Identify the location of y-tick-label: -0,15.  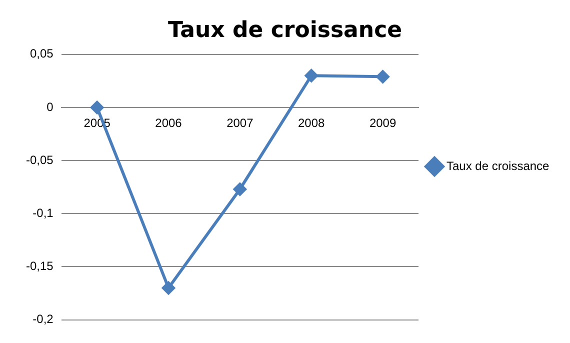
(40, 266).